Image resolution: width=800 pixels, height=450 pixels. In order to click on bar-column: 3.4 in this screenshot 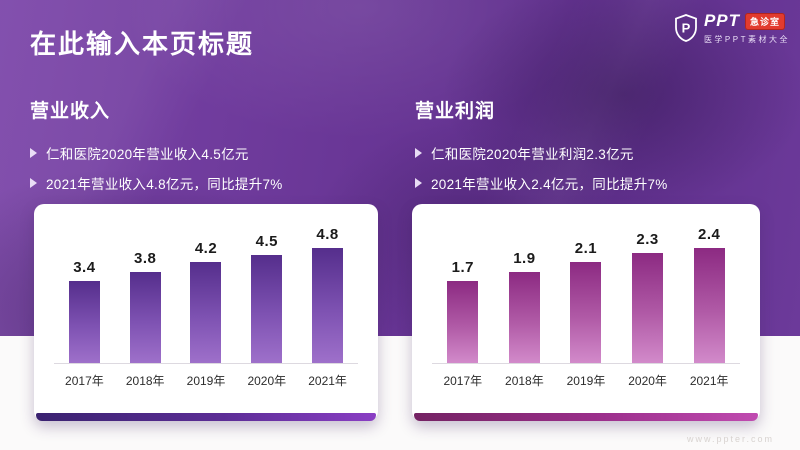, I will do `click(84, 311)`.